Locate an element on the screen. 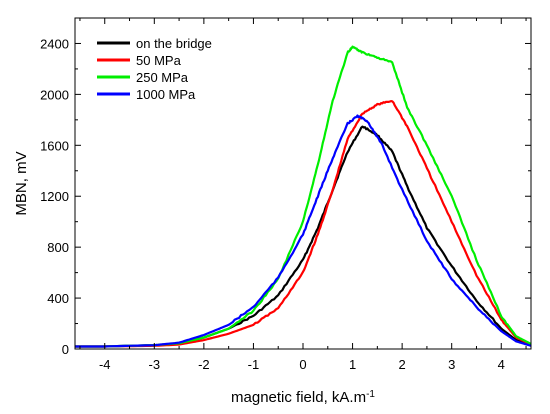 The width and height of the screenshot is (550, 414). x-tick-label: 3 is located at coordinates (451, 364).